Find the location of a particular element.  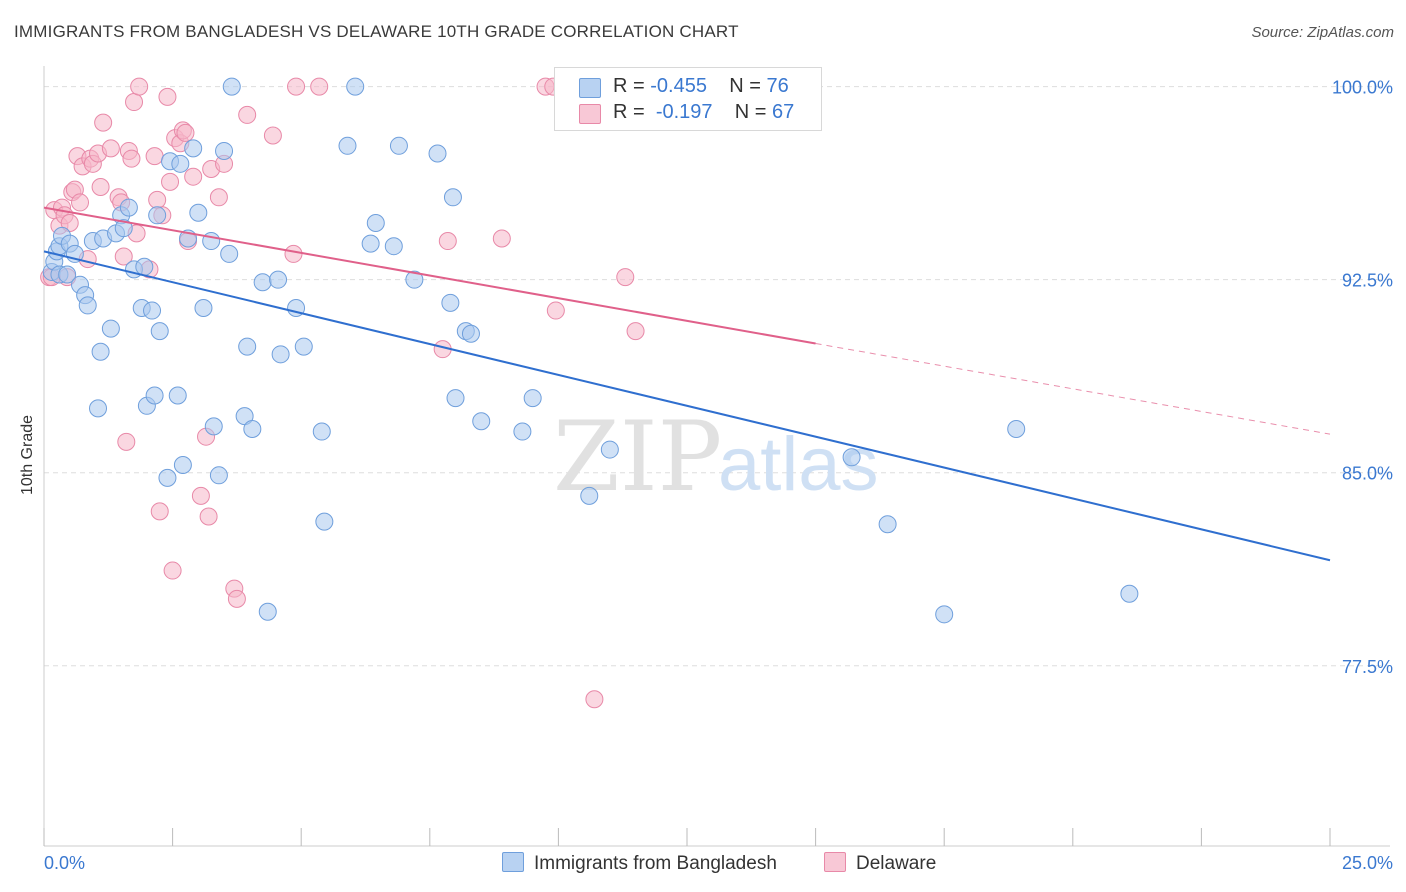

bottom-legend-bangladesh: Immigrants from Bangladesh is located at coordinates (639, 863).